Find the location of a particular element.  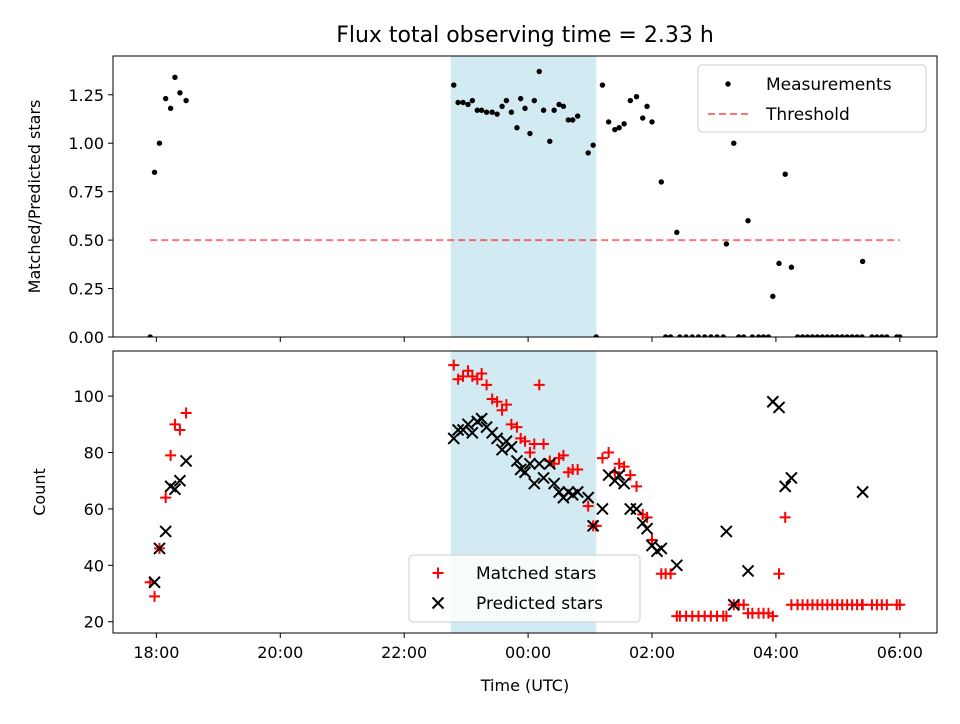

legend-matched-label: Matched stars is located at coordinates (536, 574).